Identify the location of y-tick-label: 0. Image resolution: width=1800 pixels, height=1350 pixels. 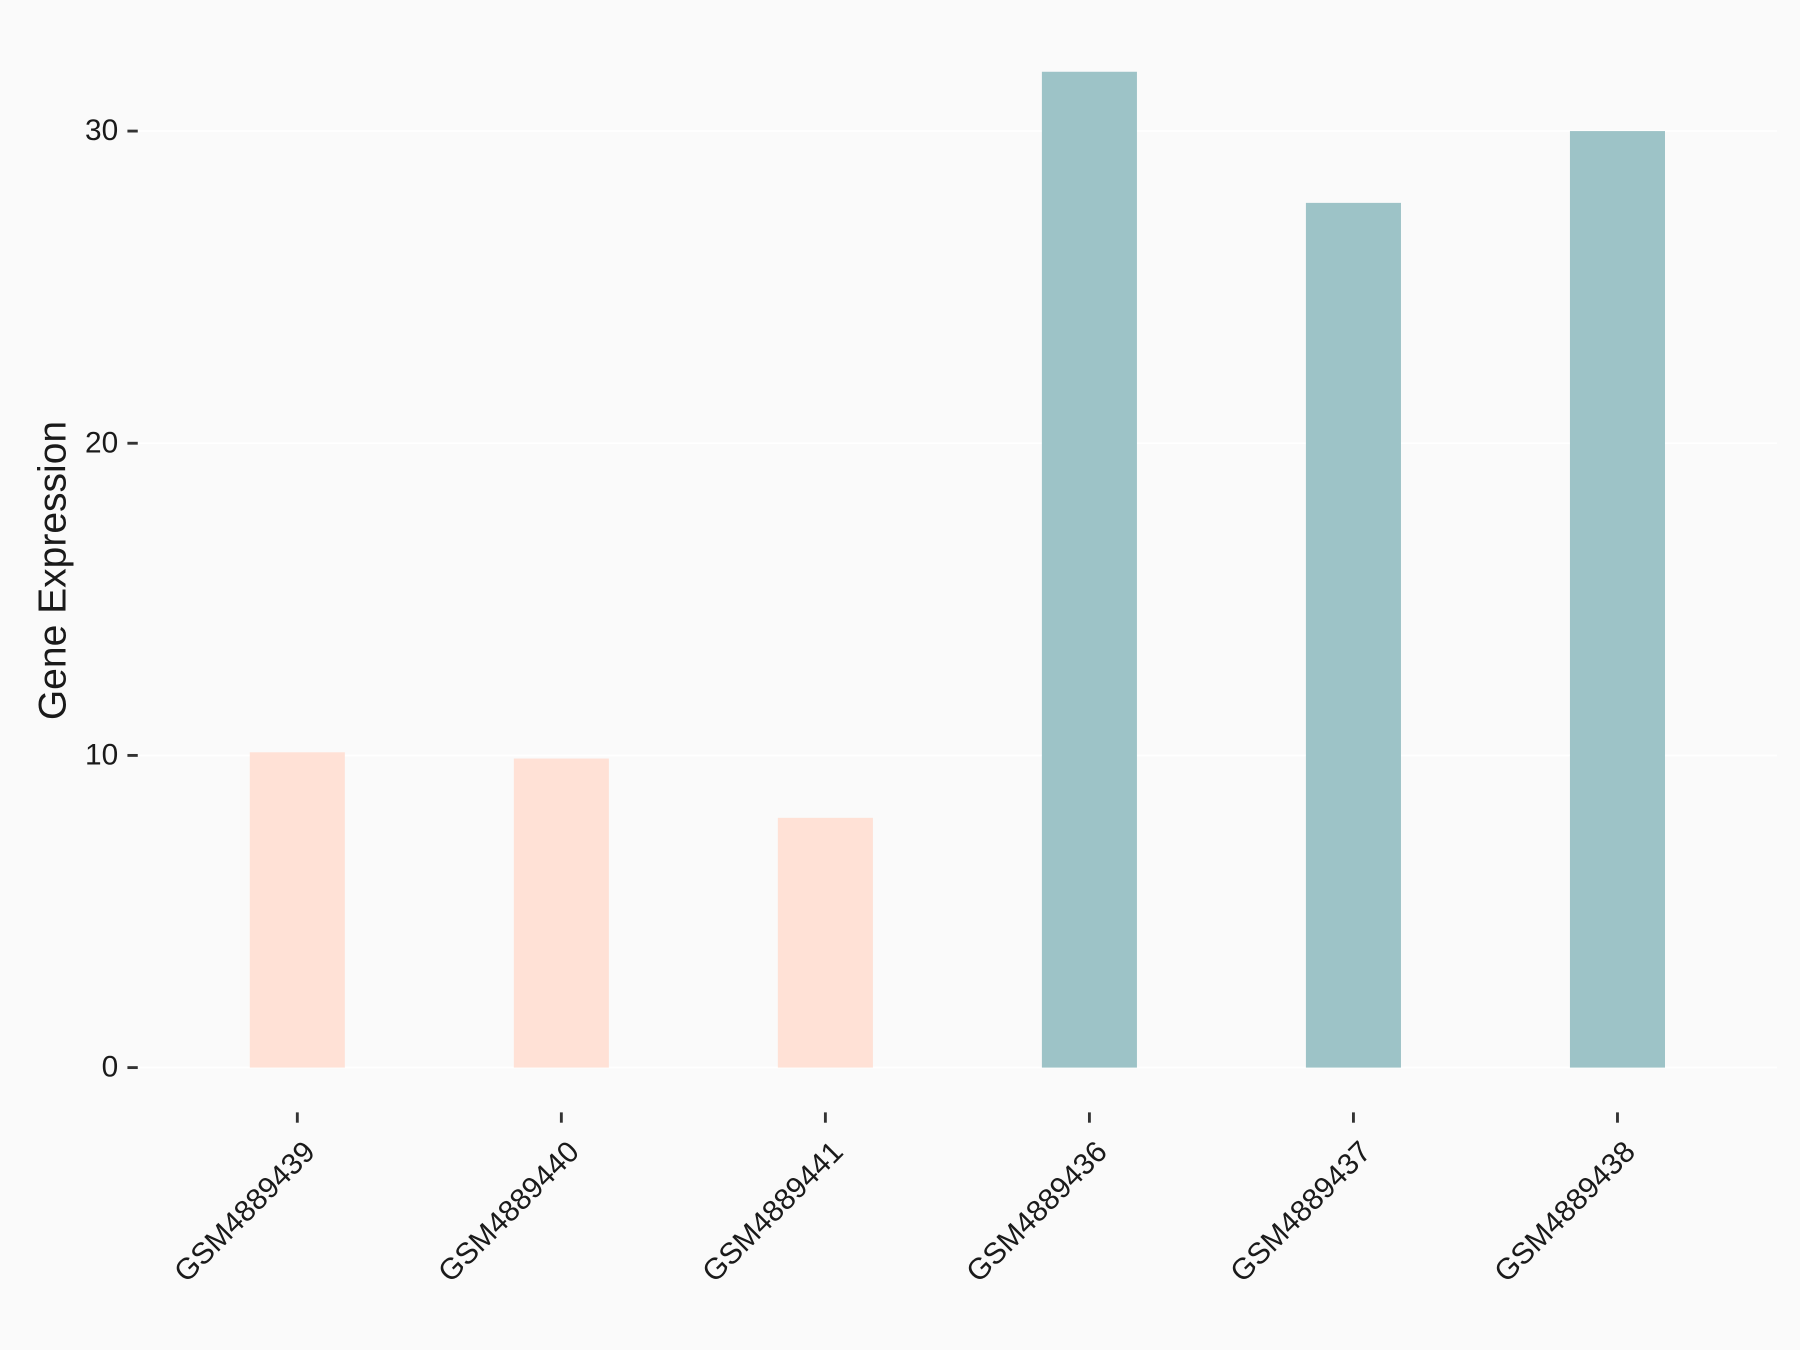
(110, 1067).